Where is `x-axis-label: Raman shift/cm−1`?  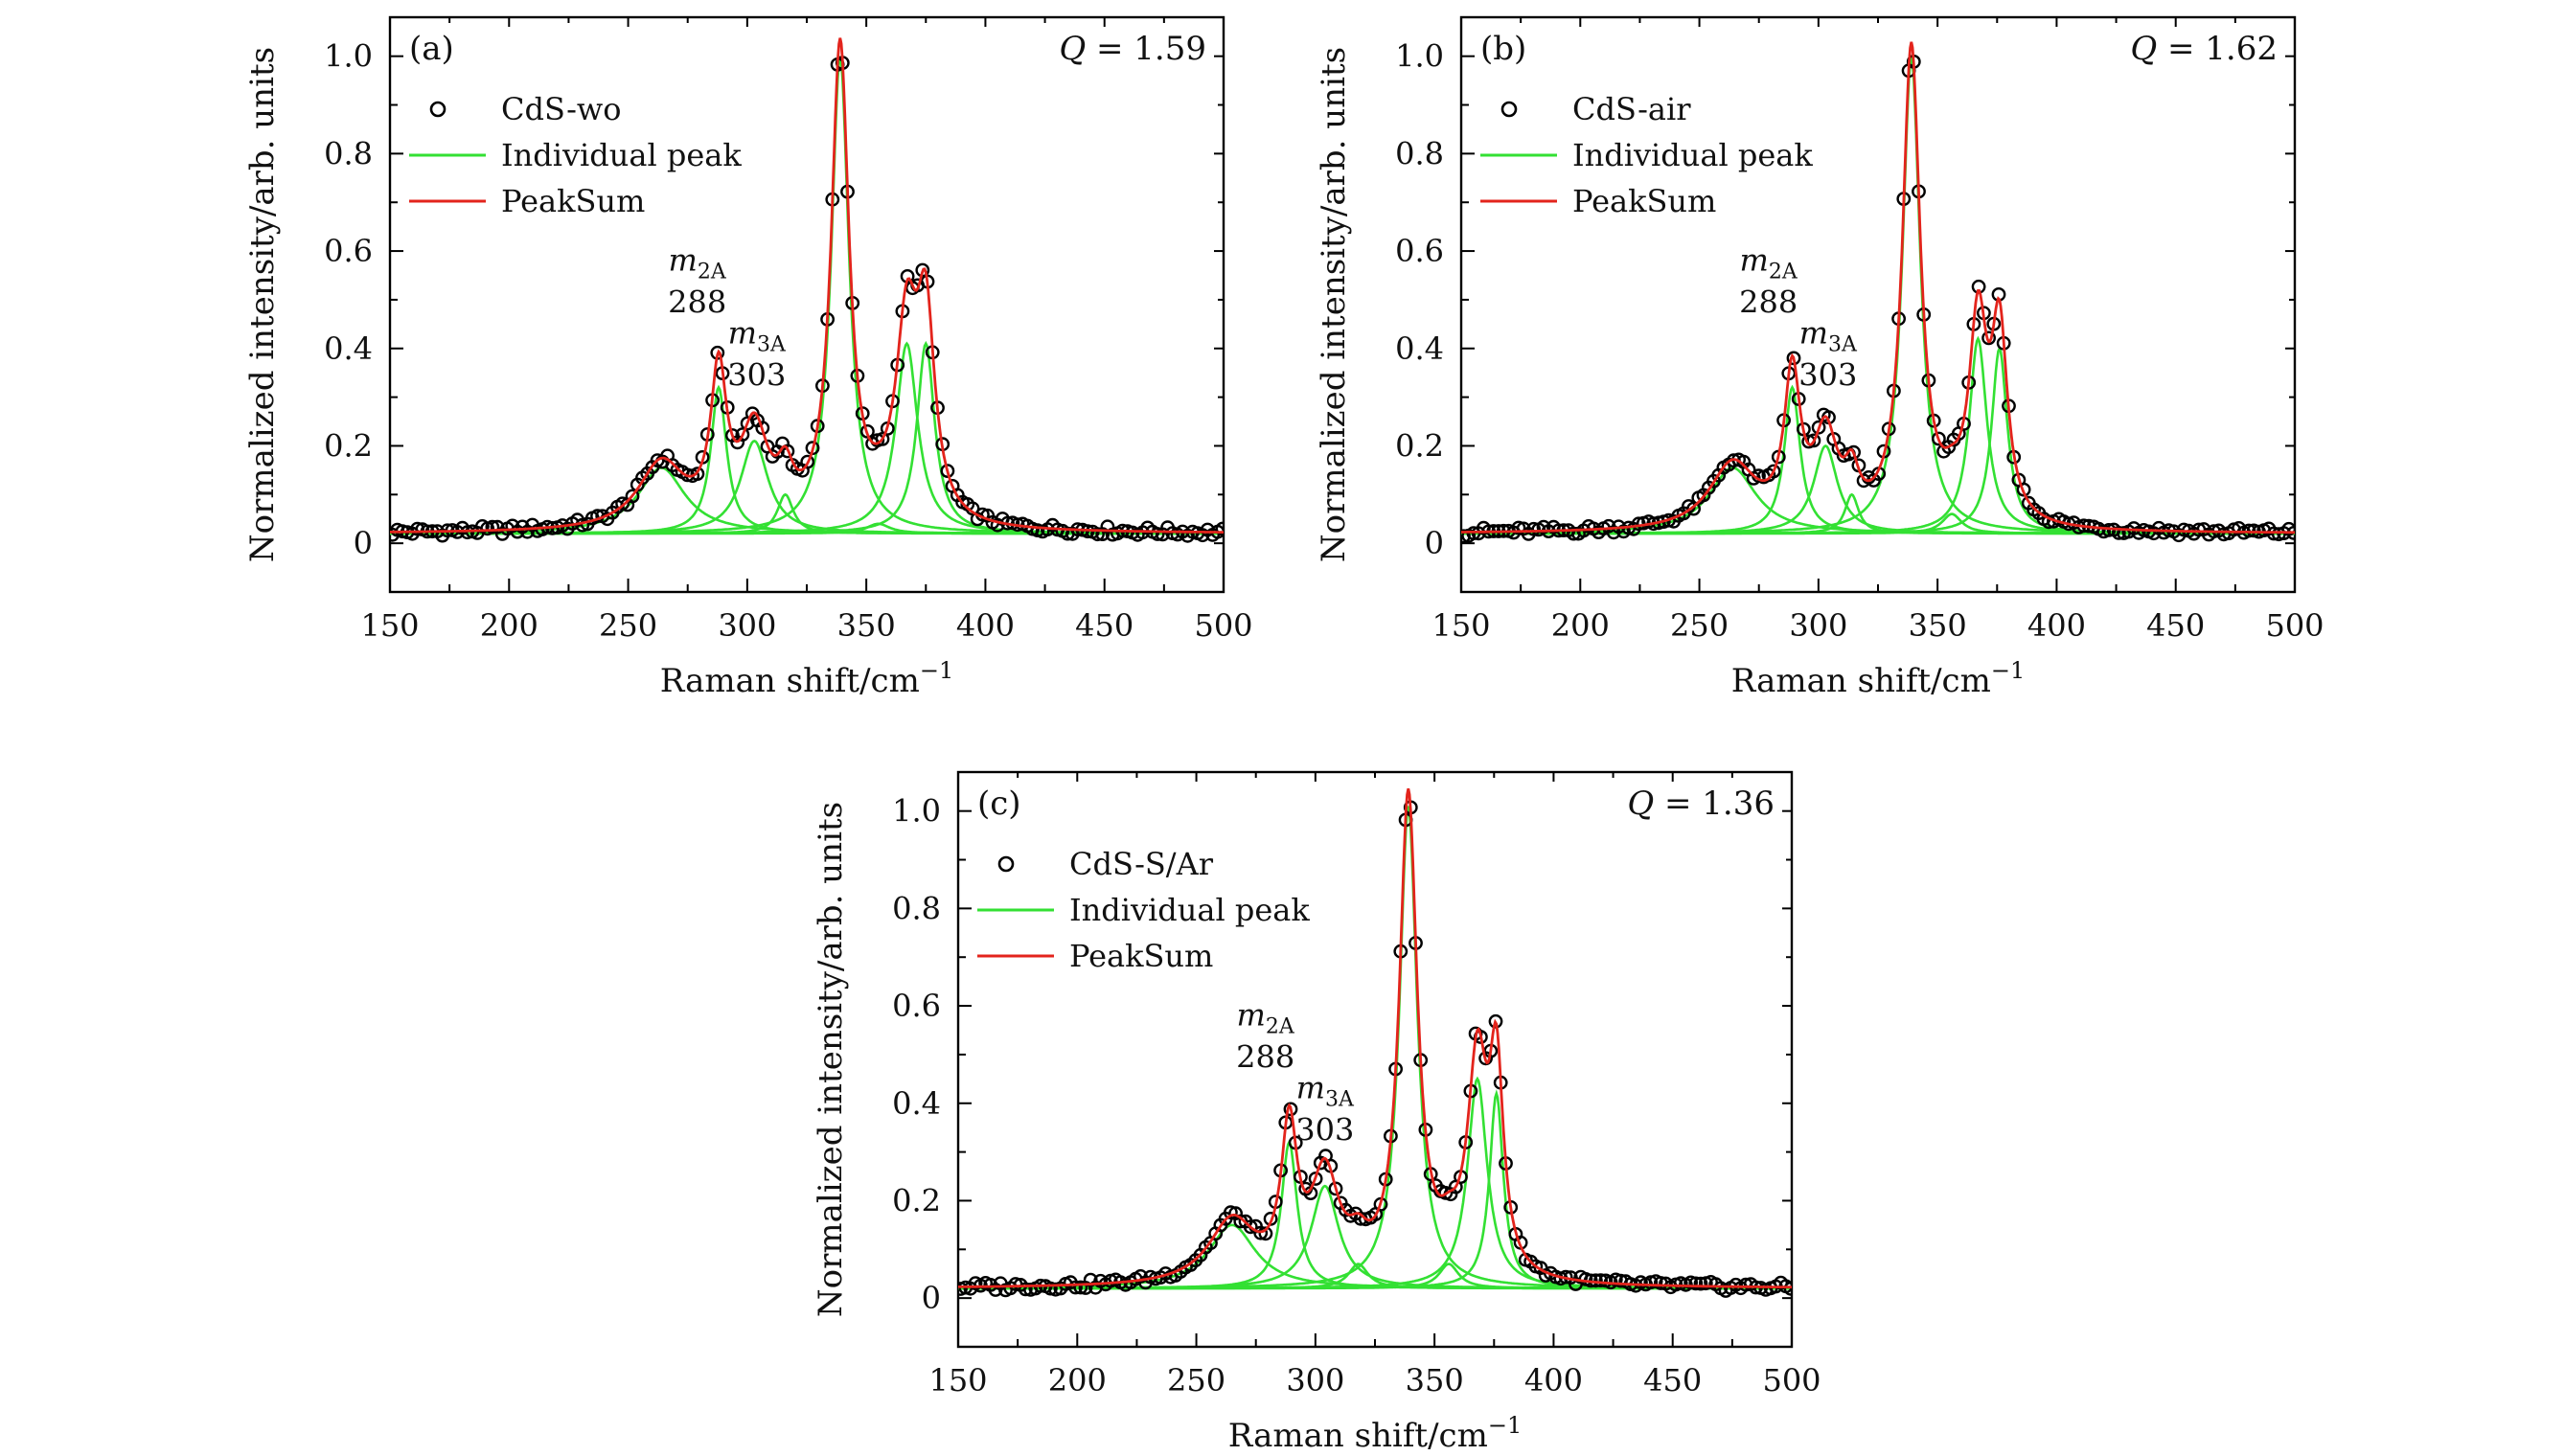 x-axis-label: Raman shift/cm−1 is located at coordinates (1878, 678).